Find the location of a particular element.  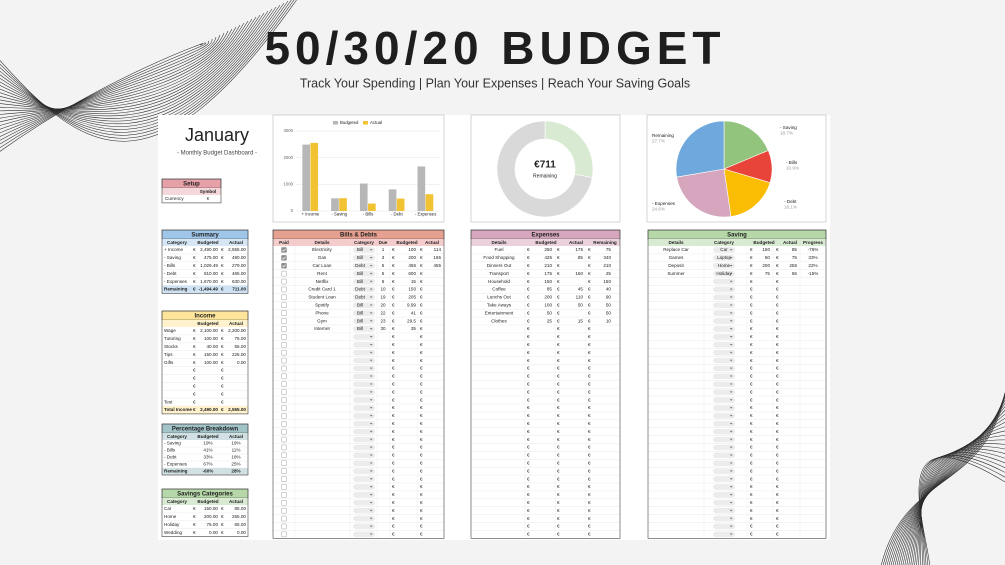

cell: 1,029.49 is located at coordinates (209, 265).